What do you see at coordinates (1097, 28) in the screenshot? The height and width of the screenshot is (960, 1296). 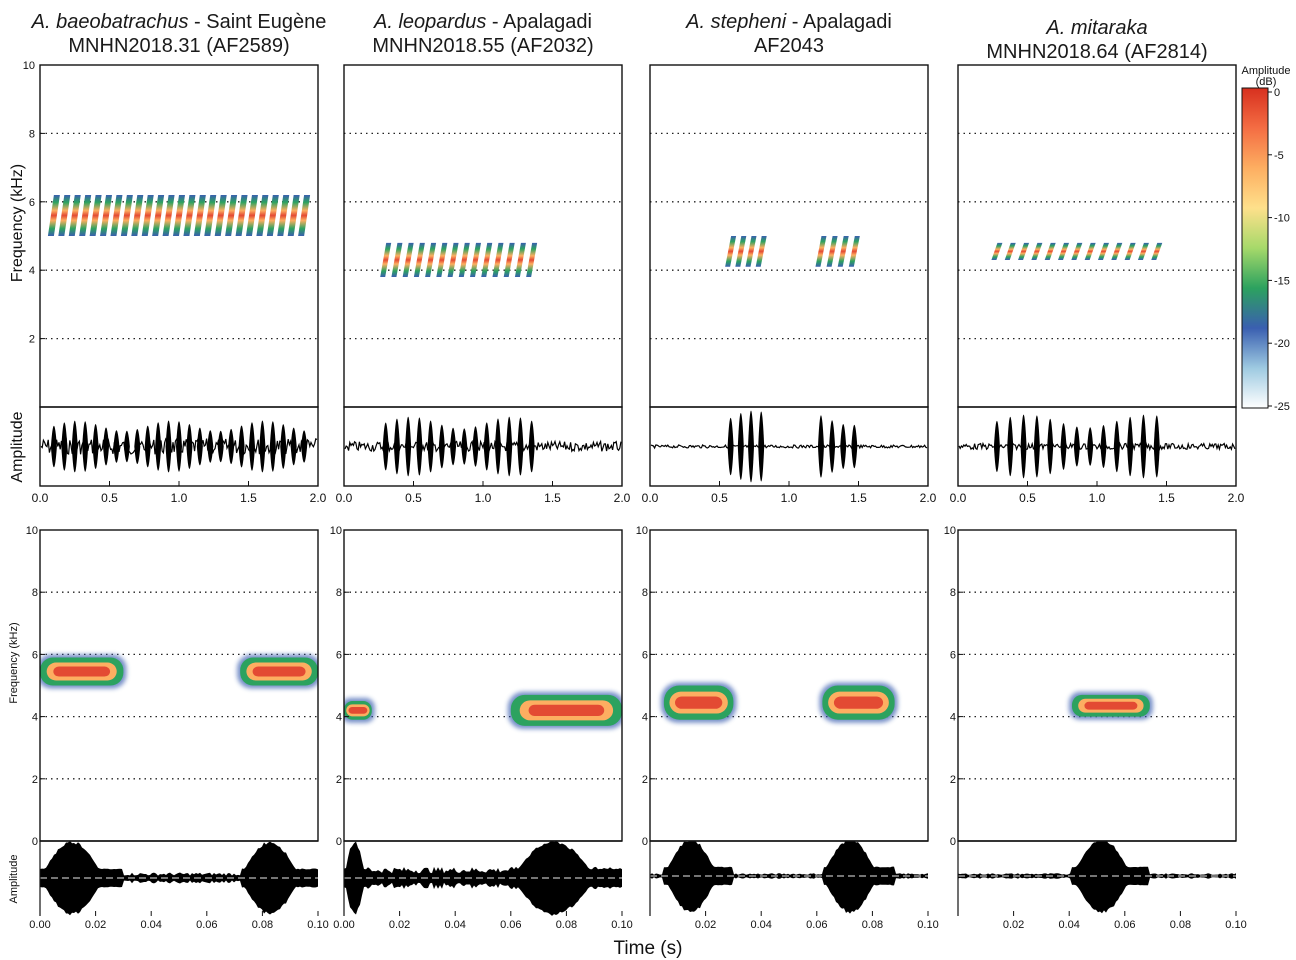 I see `panel-title-line1: A. mitaraka` at bounding box center [1097, 28].